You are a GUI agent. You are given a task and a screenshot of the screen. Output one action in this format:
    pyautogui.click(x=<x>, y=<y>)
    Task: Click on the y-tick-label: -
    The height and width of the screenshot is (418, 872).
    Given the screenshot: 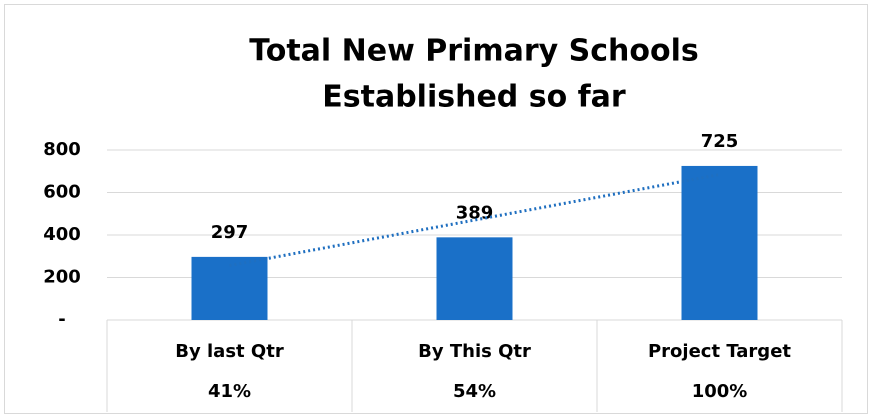 What is the action you would take?
    pyautogui.click(x=61, y=319)
    